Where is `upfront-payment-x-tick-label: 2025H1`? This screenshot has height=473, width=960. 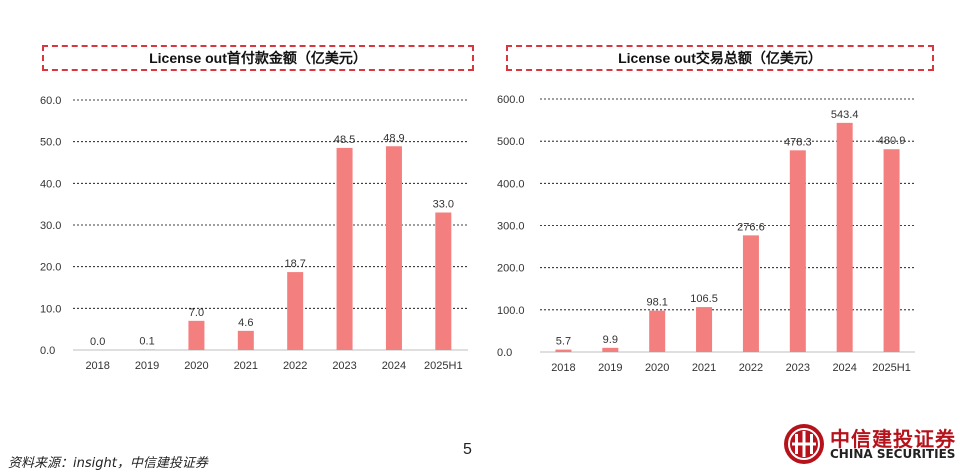
upfront-payment-x-tick-label: 2025H1 is located at coordinates (443, 366).